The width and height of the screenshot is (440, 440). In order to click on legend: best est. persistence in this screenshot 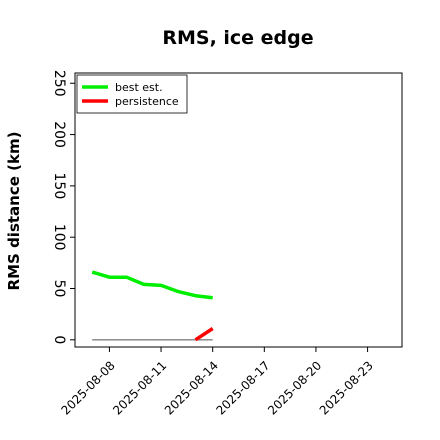, I will do `click(132, 94)`.